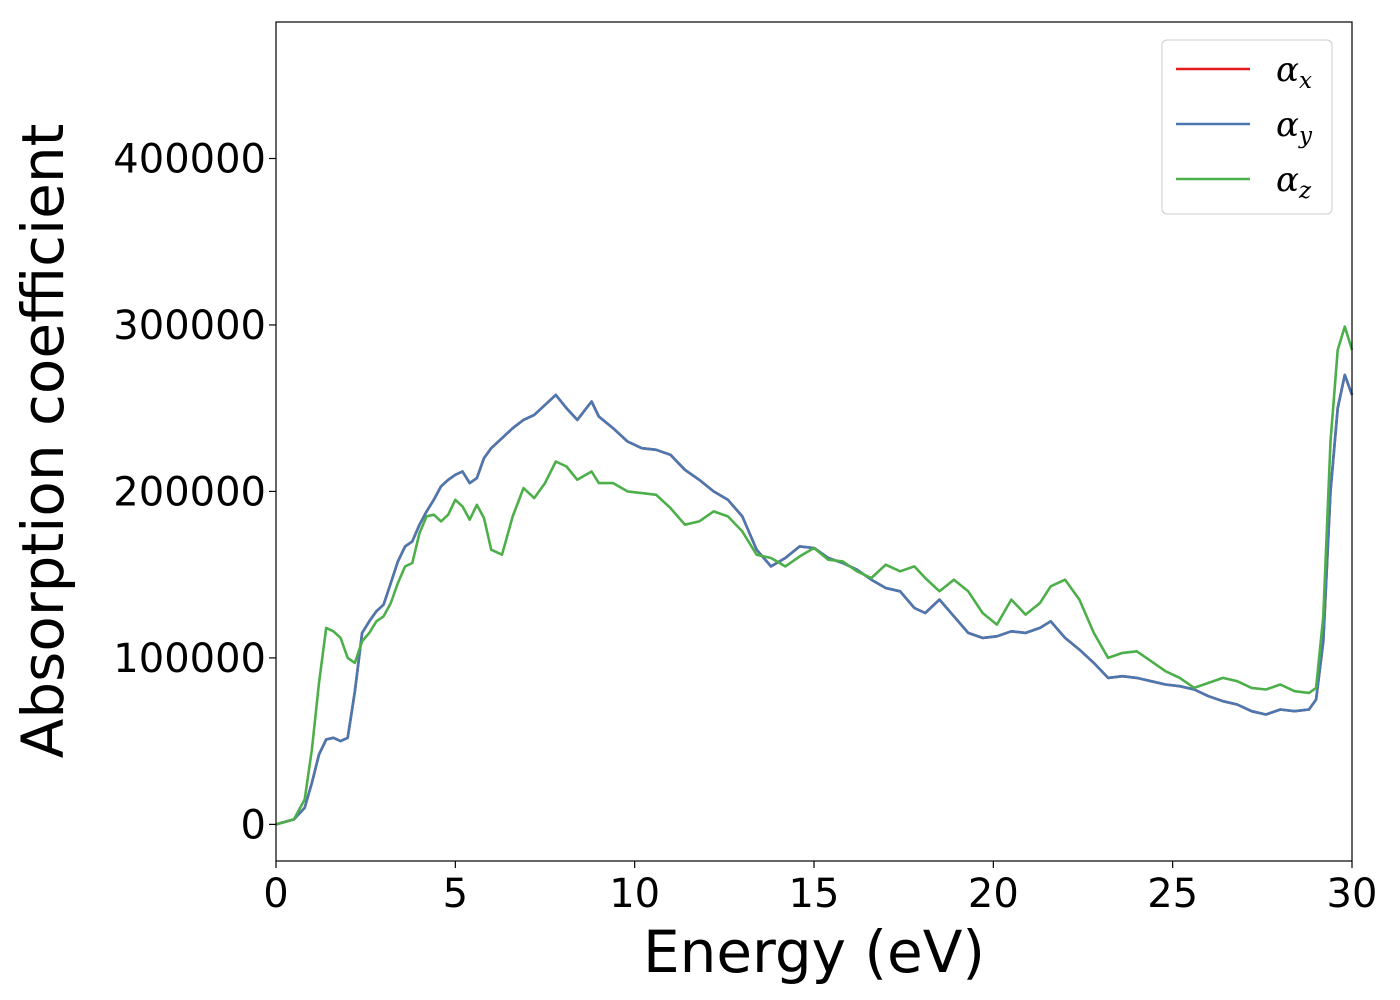 Image resolution: width=1400 pixels, height=1000 pixels. I want to click on legend-subscript: z, so click(1305, 191).